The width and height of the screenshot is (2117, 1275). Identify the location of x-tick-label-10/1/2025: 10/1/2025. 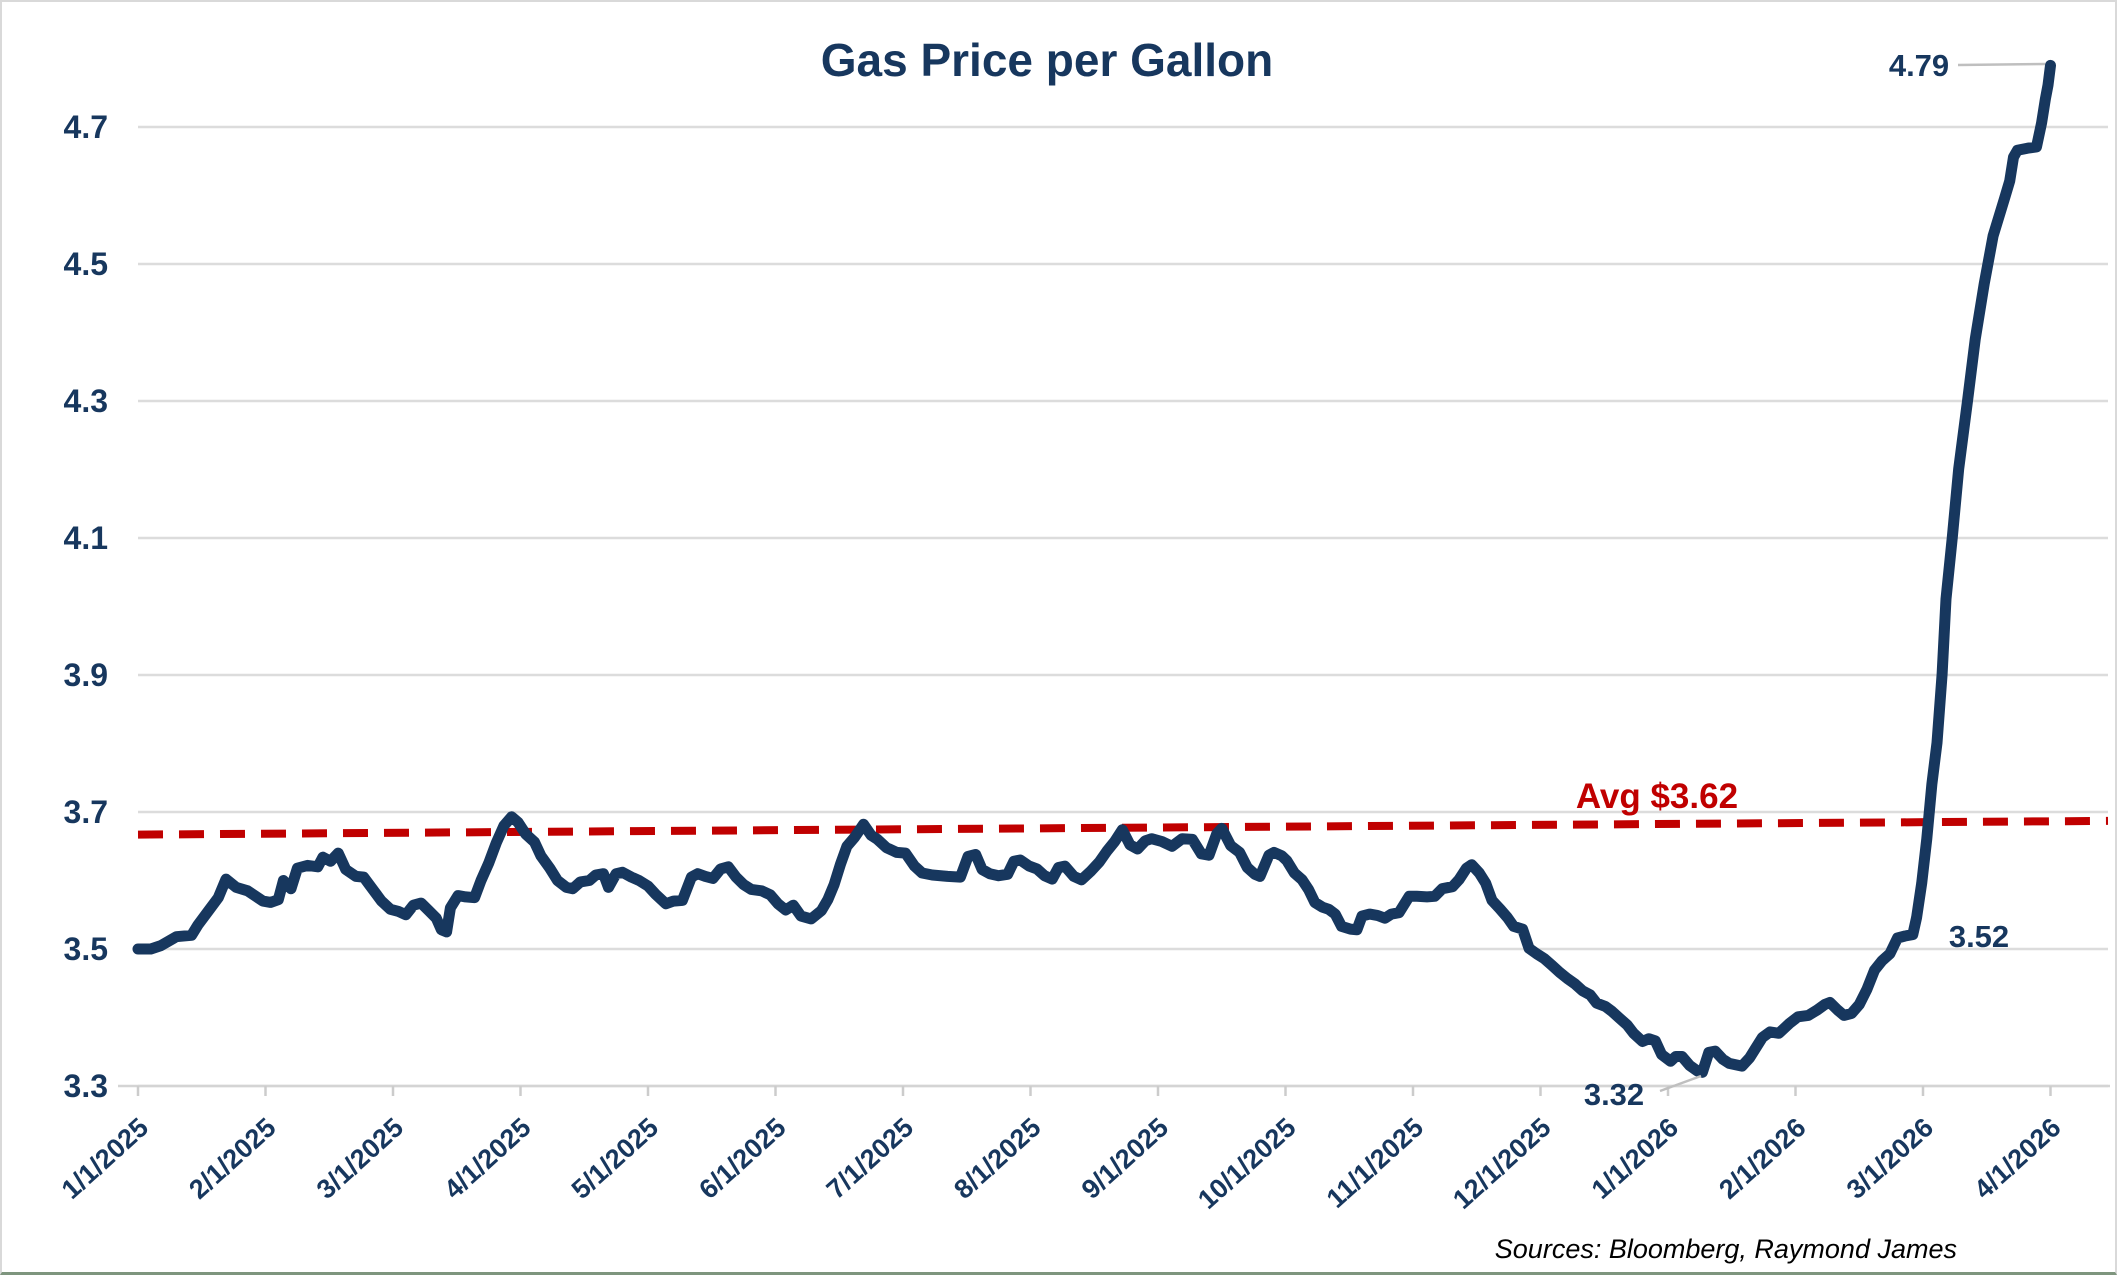
(1246, 1163).